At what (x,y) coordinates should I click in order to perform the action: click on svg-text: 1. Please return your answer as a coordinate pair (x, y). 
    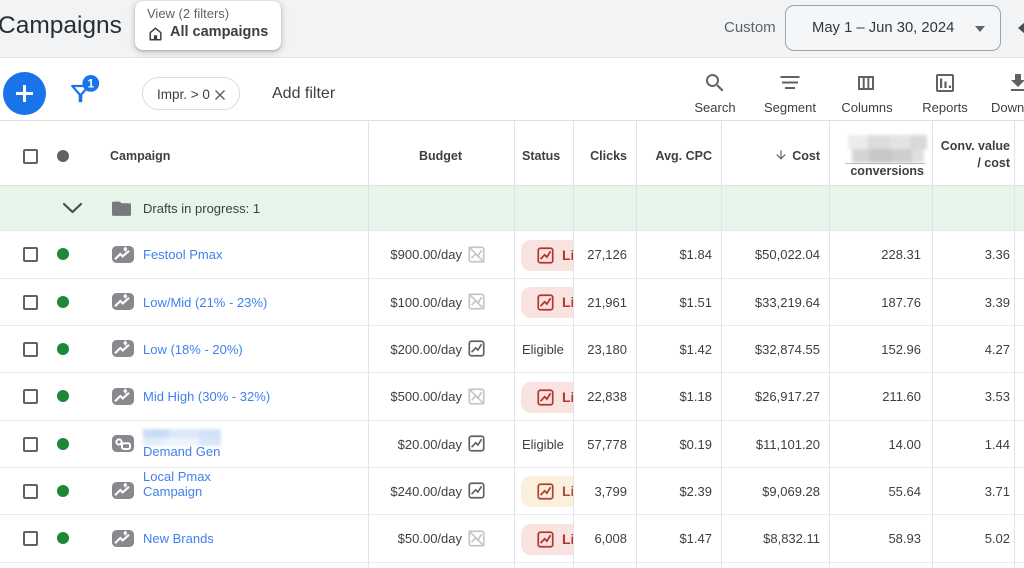
    Looking at the image, I should click on (91, 85).